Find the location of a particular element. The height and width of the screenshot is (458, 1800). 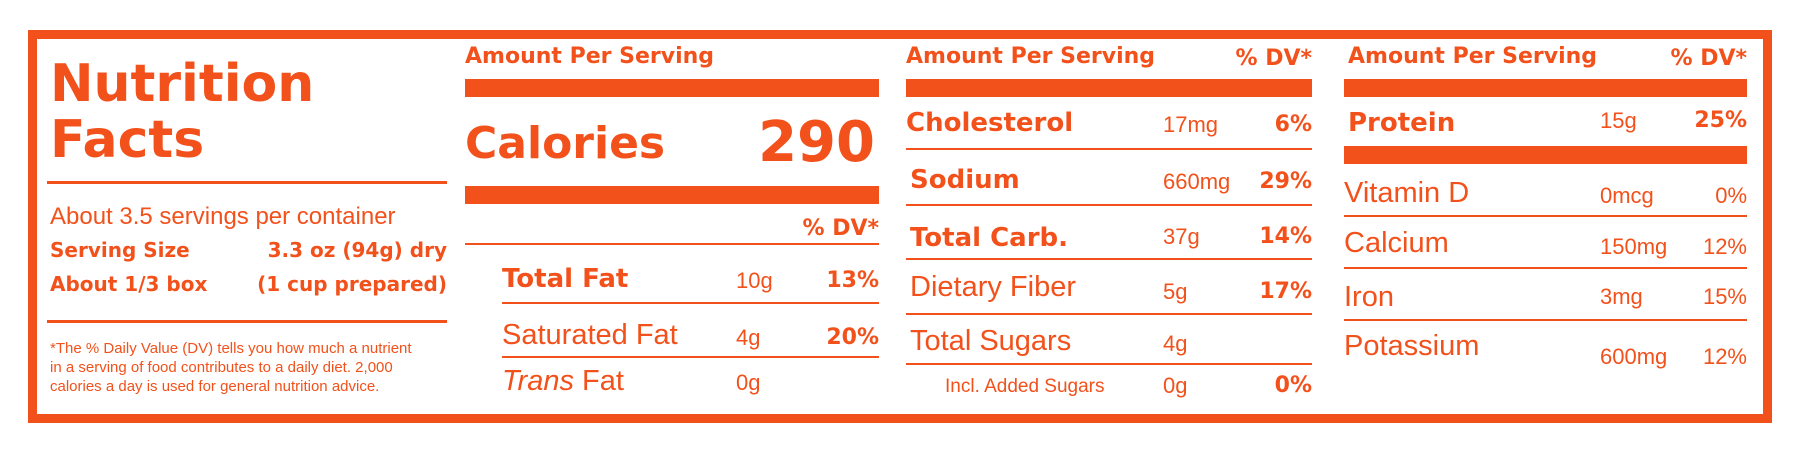

calories-label: Calories is located at coordinates (565, 143).